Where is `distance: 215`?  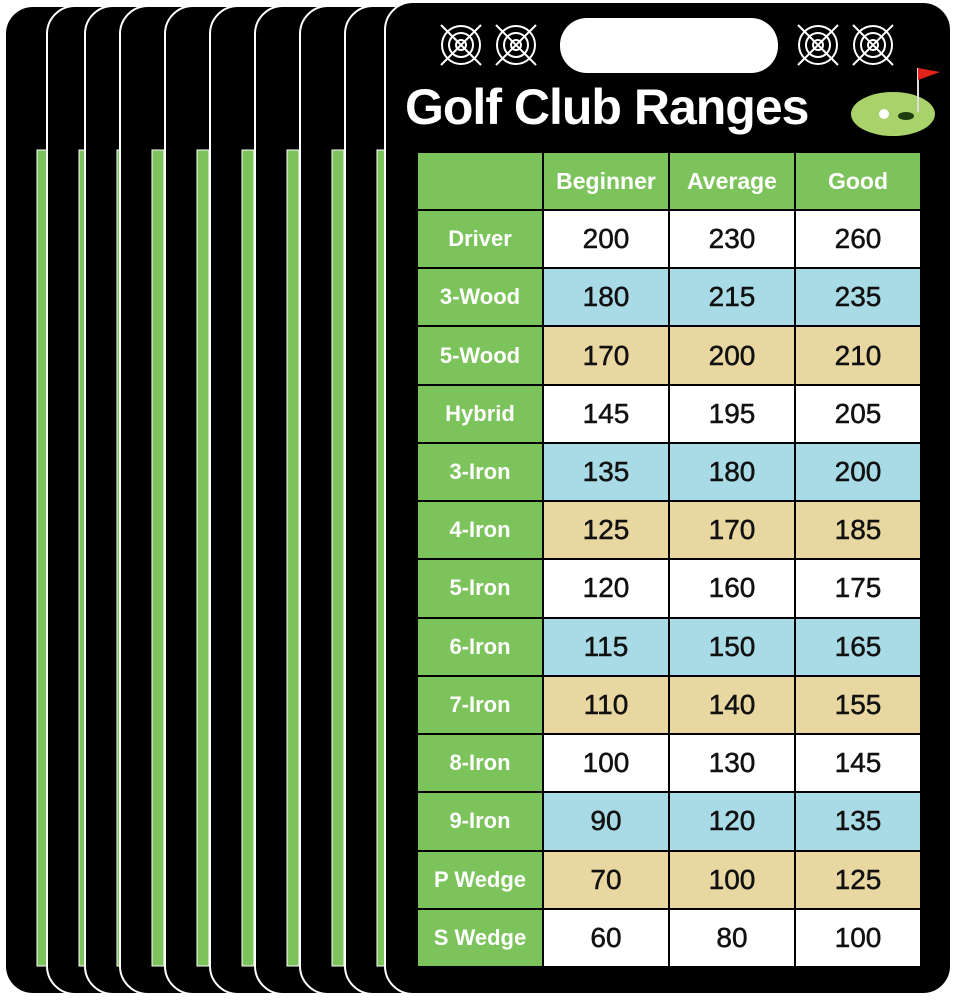 distance: 215 is located at coordinates (732, 297).